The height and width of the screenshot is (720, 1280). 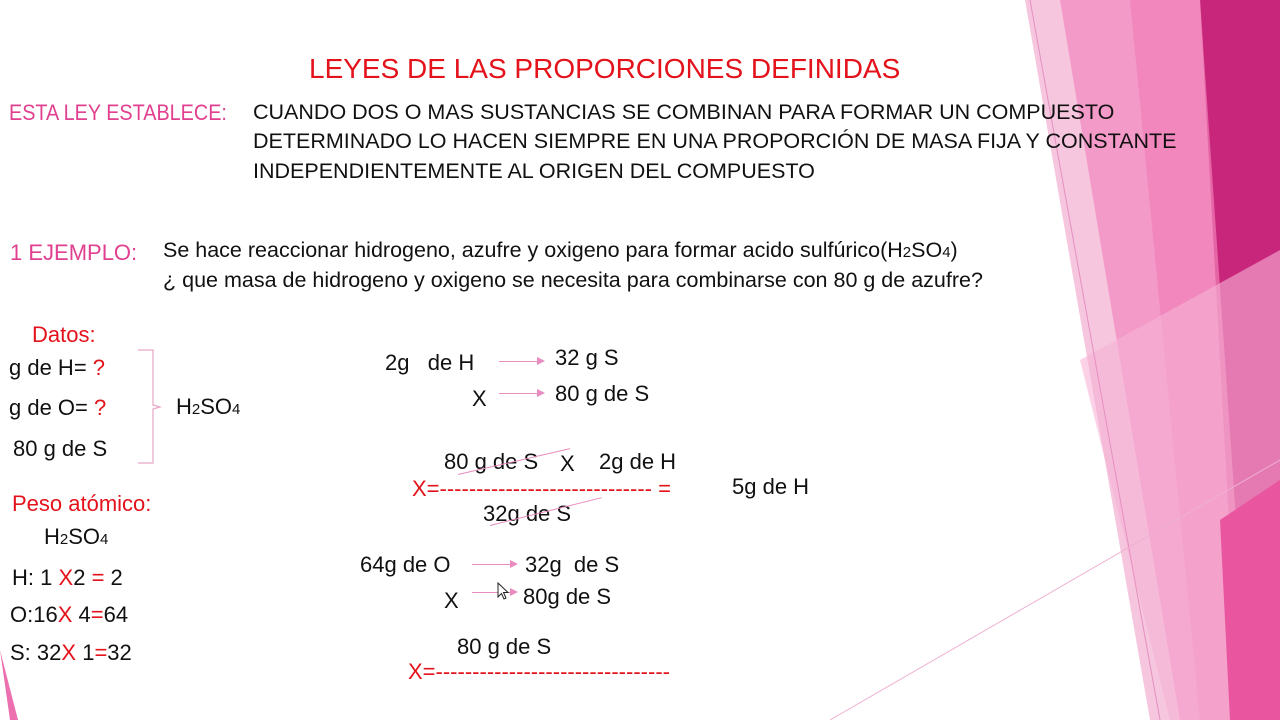 I want to click on datos-item-h: g de H= ?, so click(x=57, y=368).